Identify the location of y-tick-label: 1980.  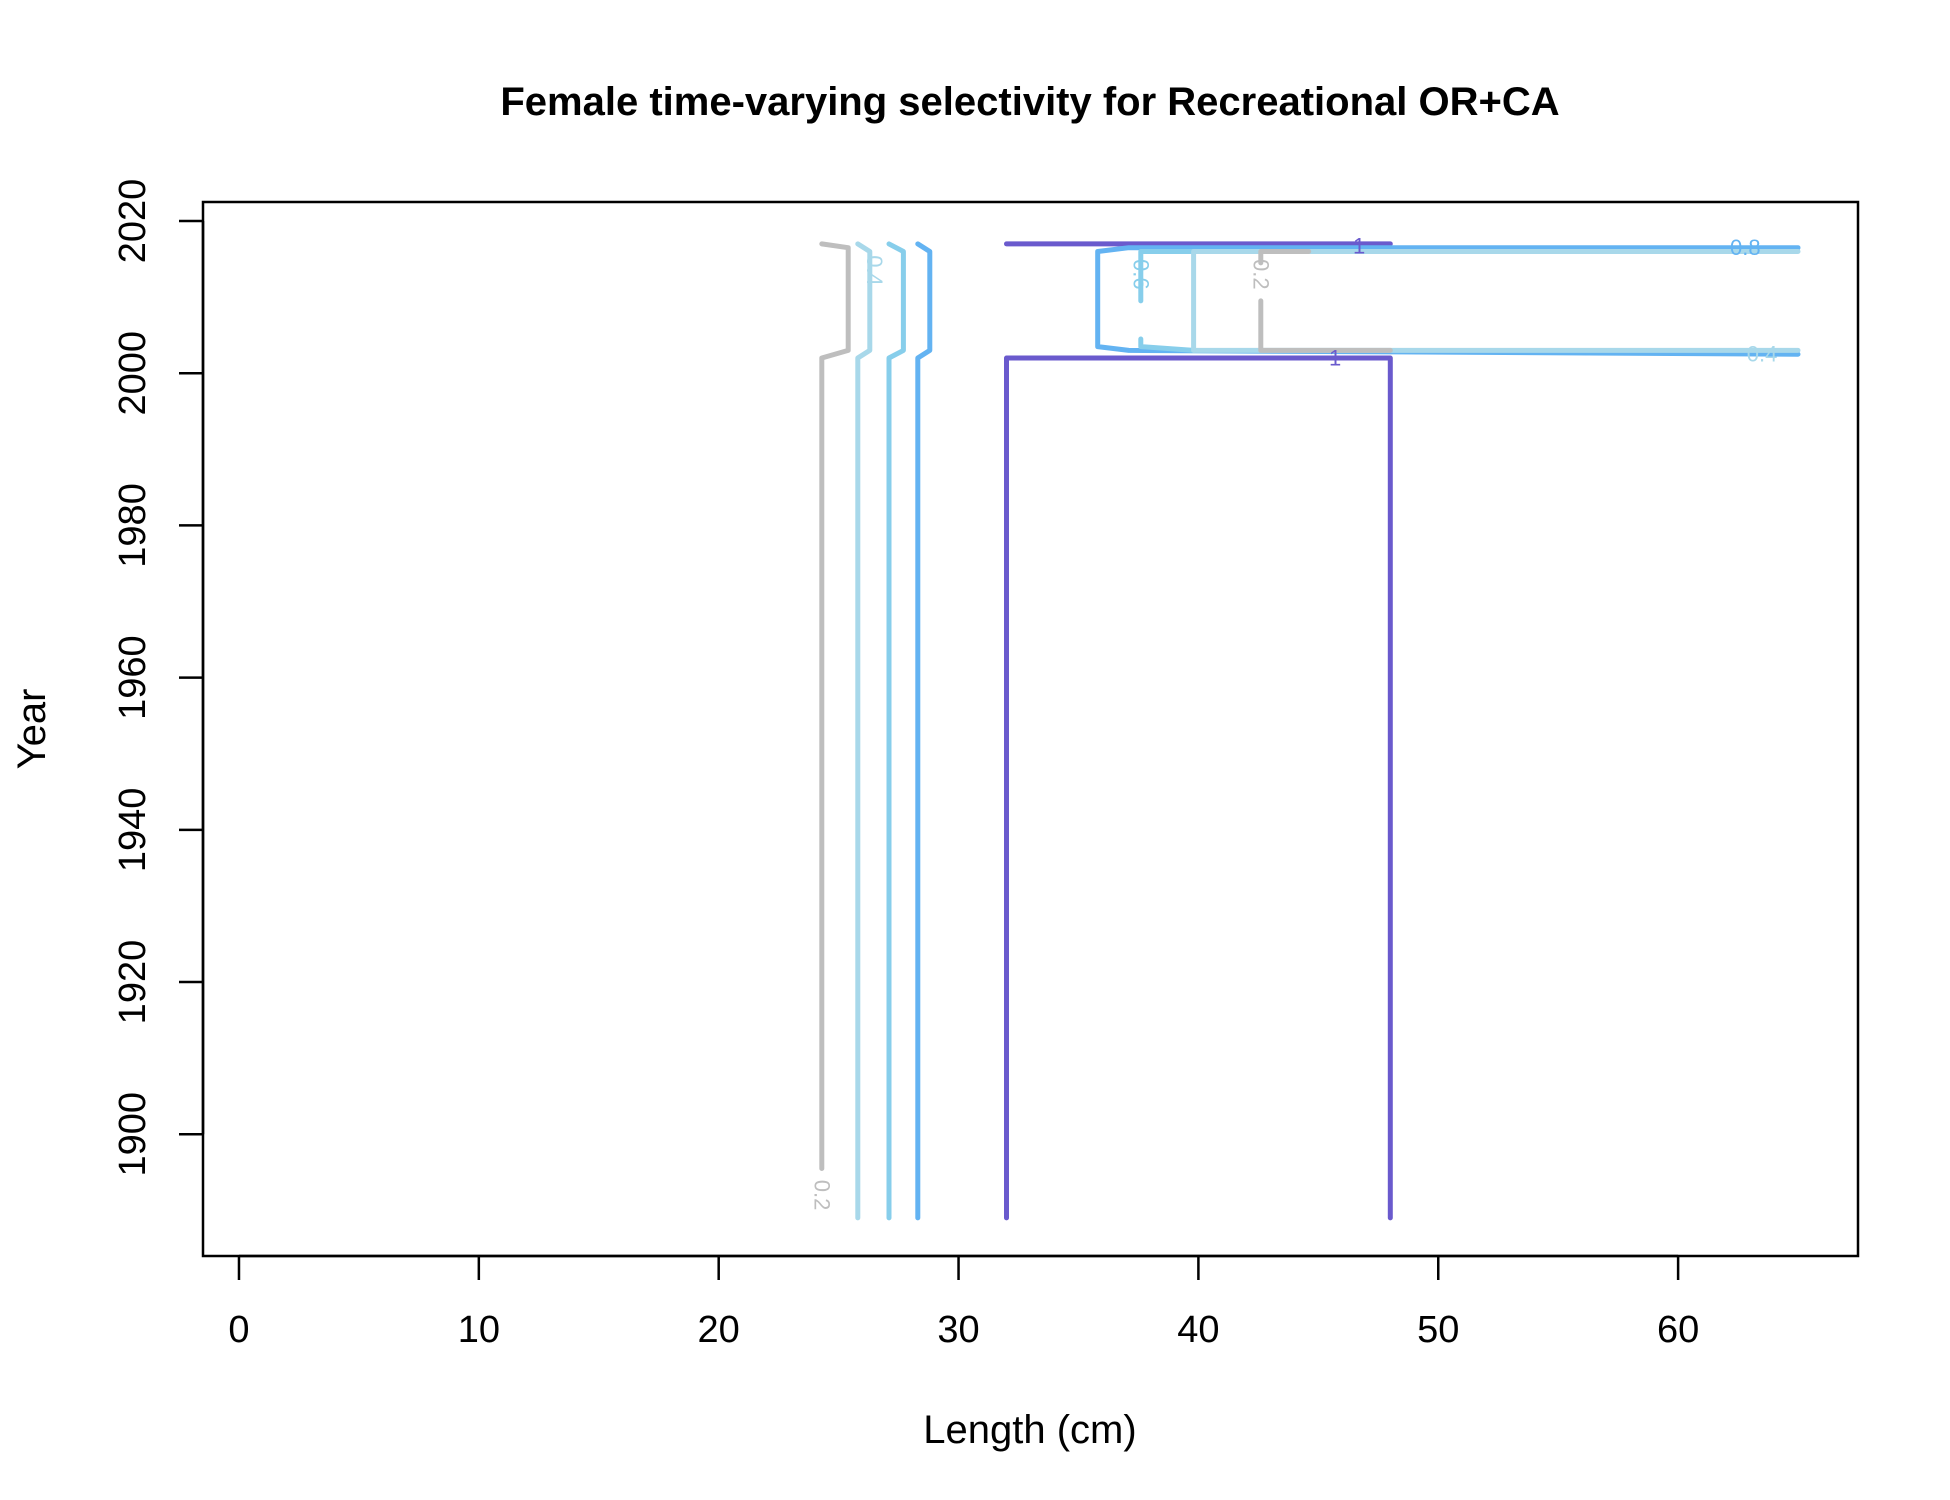
(133, 525).